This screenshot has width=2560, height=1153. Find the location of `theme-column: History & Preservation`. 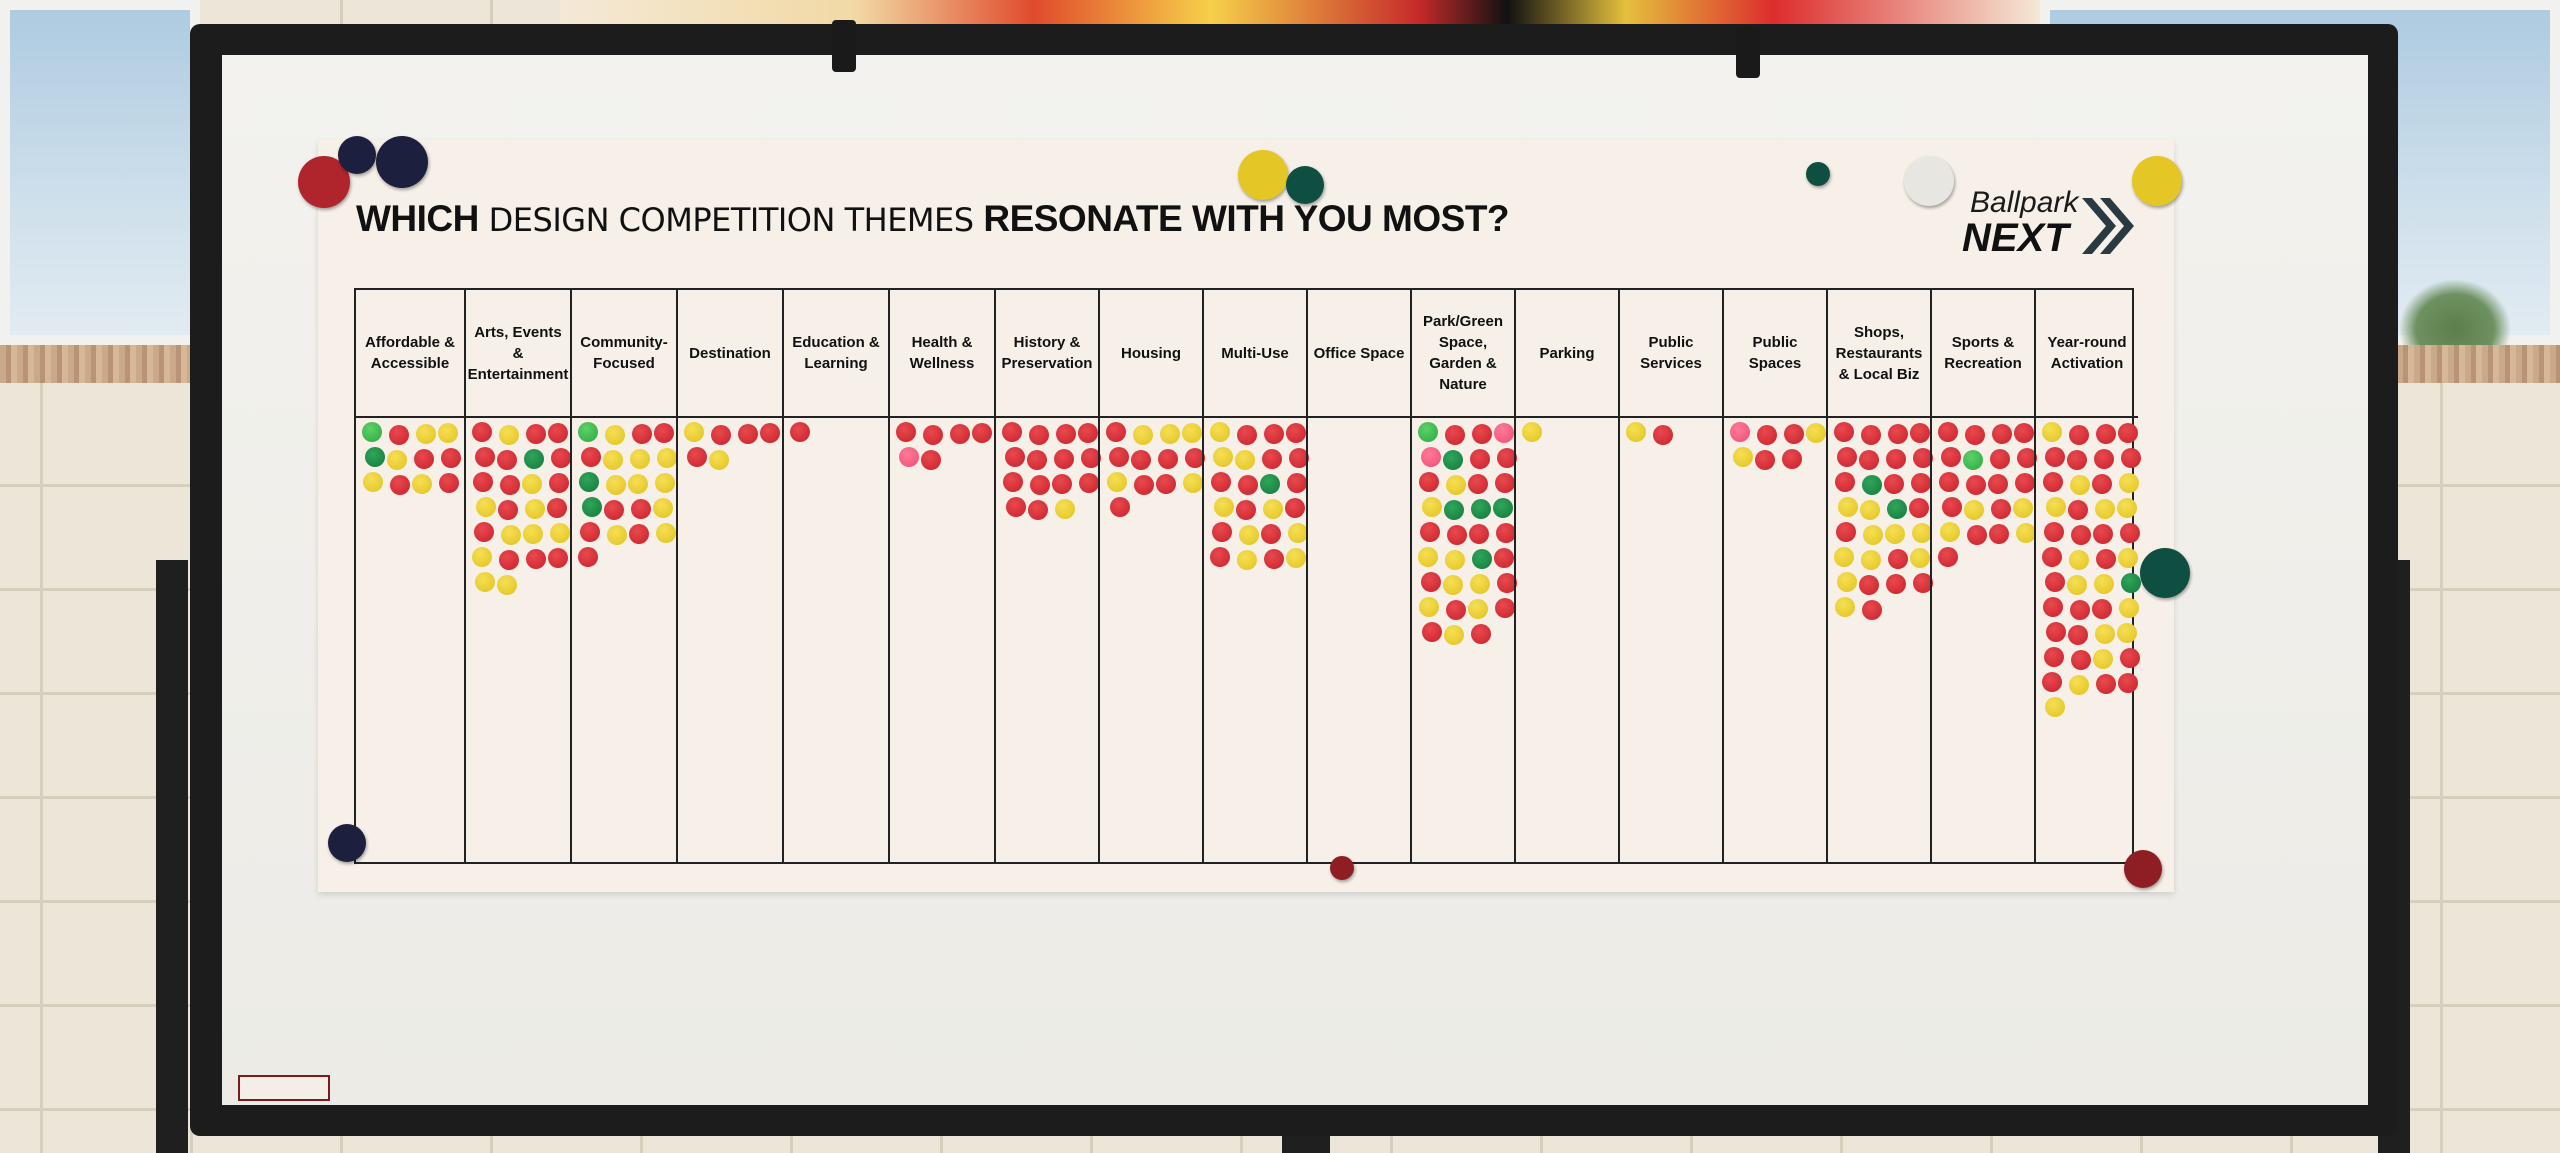

theme-column: History & Preservation is located at coordinates (1047, 576).